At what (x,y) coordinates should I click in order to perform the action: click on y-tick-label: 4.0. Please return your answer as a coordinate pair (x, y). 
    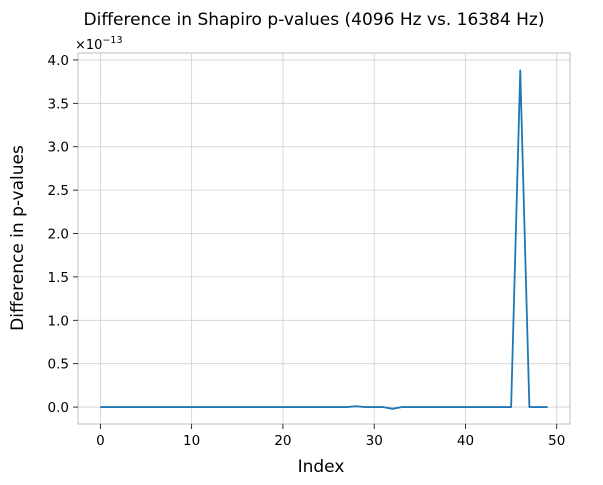
    Looking at the image, I should click on (58, 61).